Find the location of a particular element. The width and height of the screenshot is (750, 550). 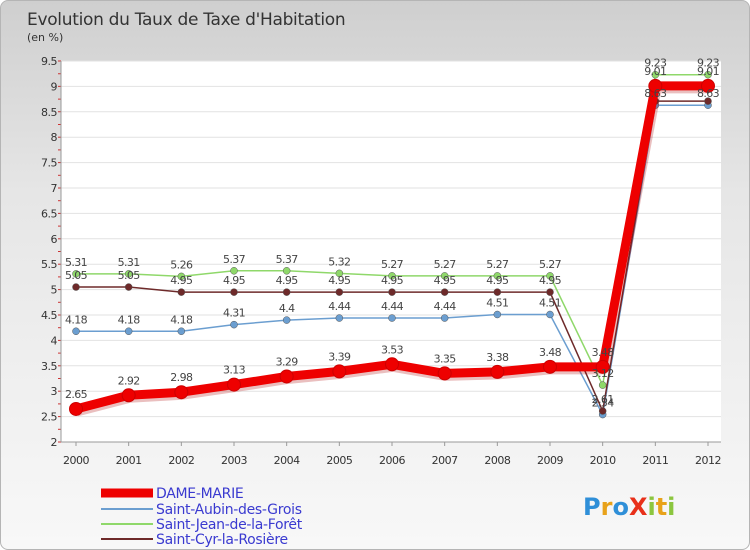

logo-text: ProXiti is located at coordinates (629, 507).